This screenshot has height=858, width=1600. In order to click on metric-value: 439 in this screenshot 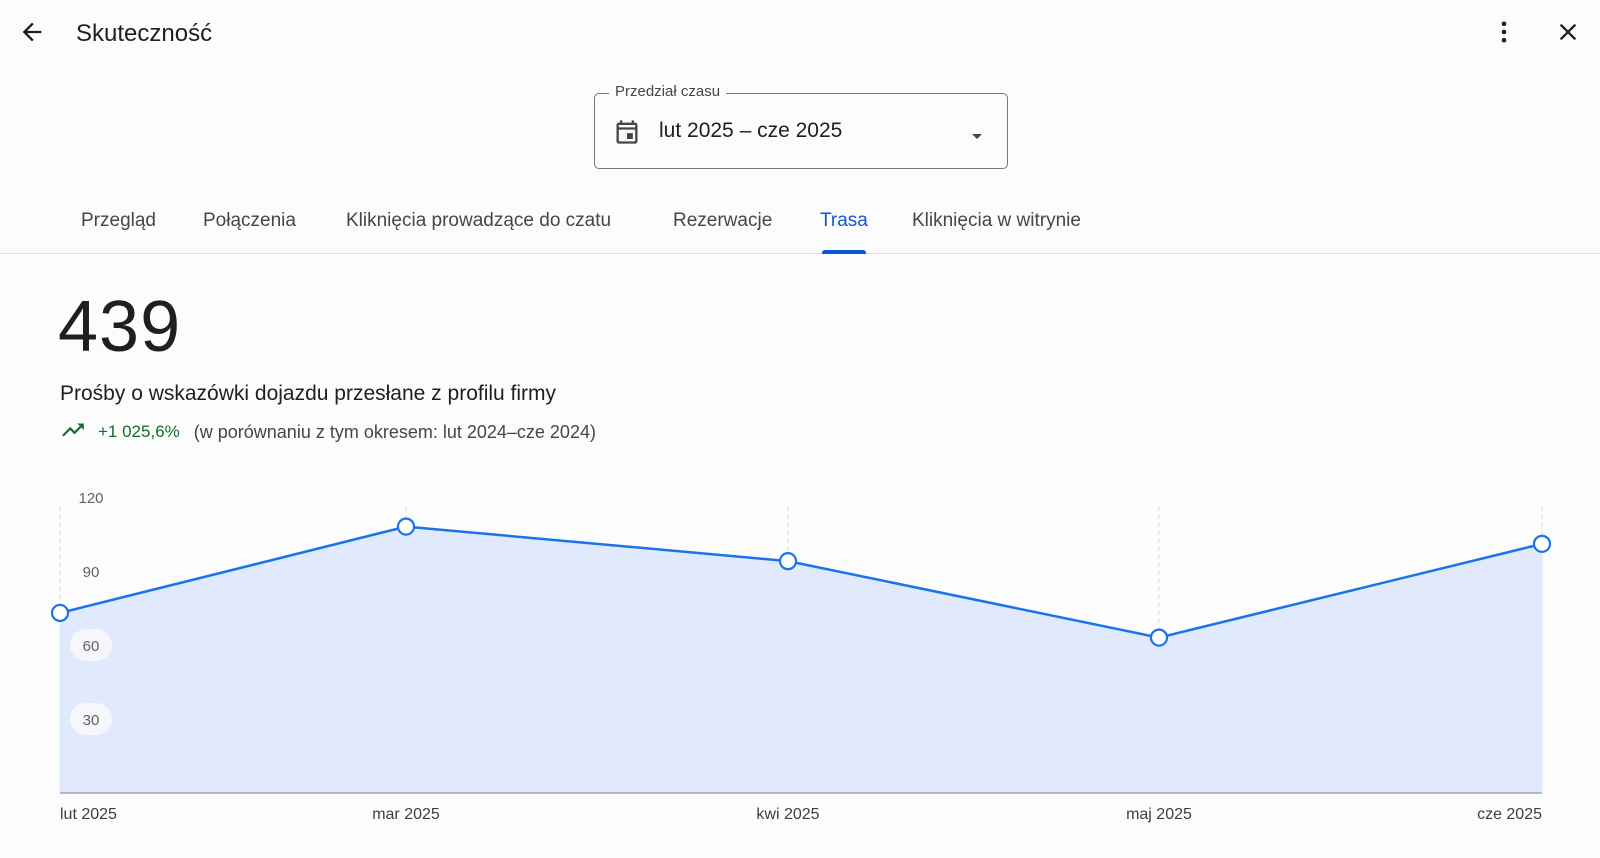, I will do `click(120, 327)`.